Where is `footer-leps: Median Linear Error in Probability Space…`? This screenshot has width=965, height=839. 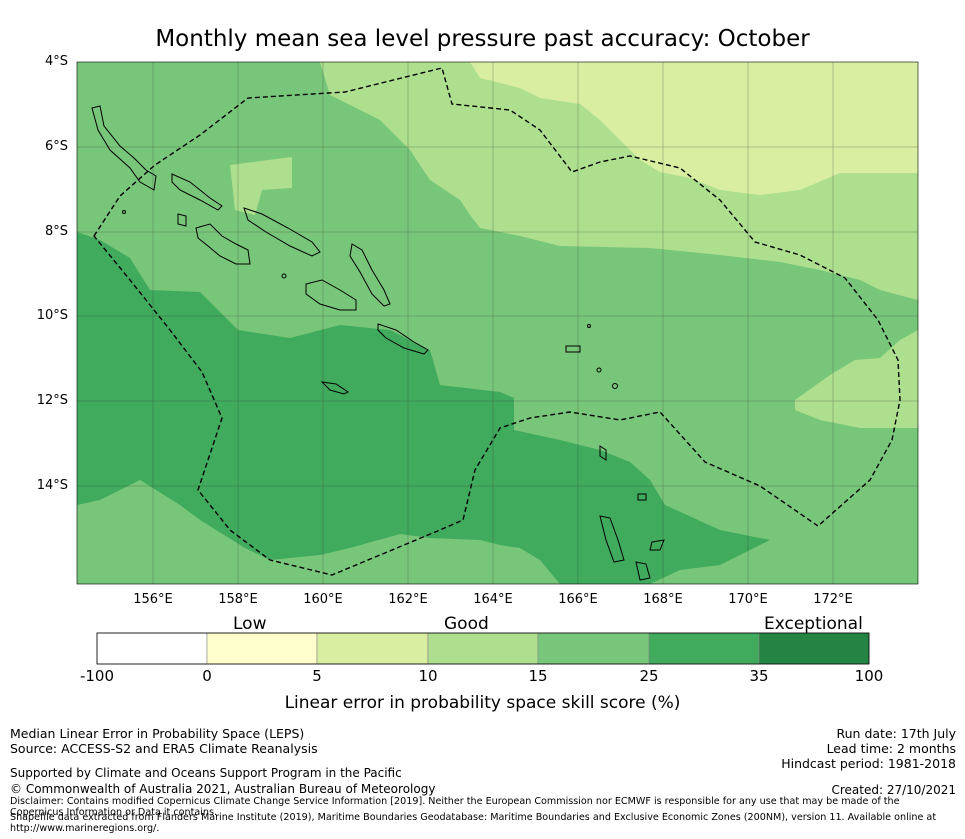 footer-leps: Median Linear Error in Probability Space… is located at coordinates (157, 733).